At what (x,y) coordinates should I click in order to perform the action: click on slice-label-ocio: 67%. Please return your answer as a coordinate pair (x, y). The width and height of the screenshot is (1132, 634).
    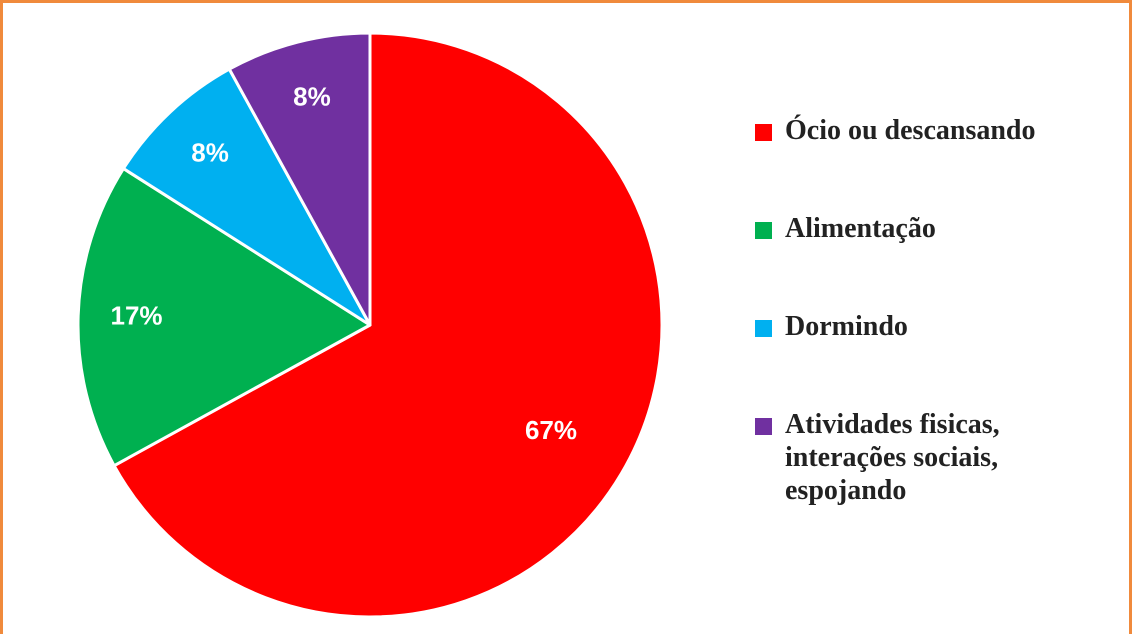
    Looking at the image, I should click on (551, 430).